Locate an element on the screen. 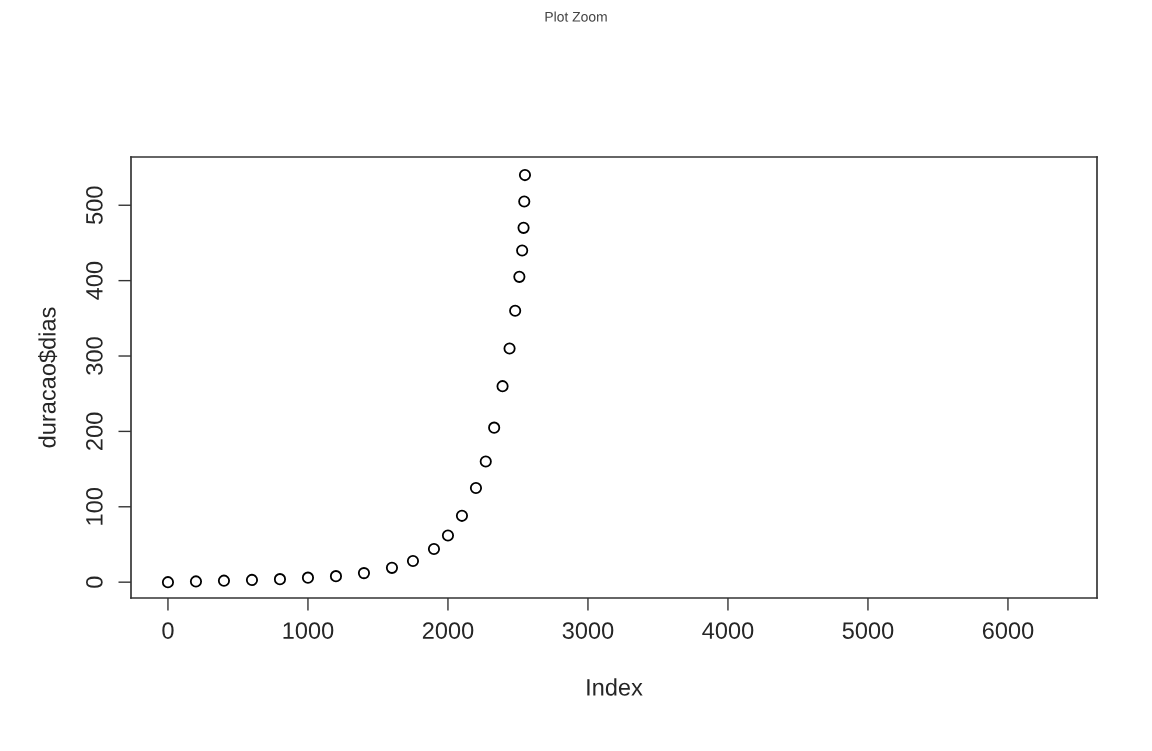  x-tick-label: 0 is located at coordinates (168, 630).